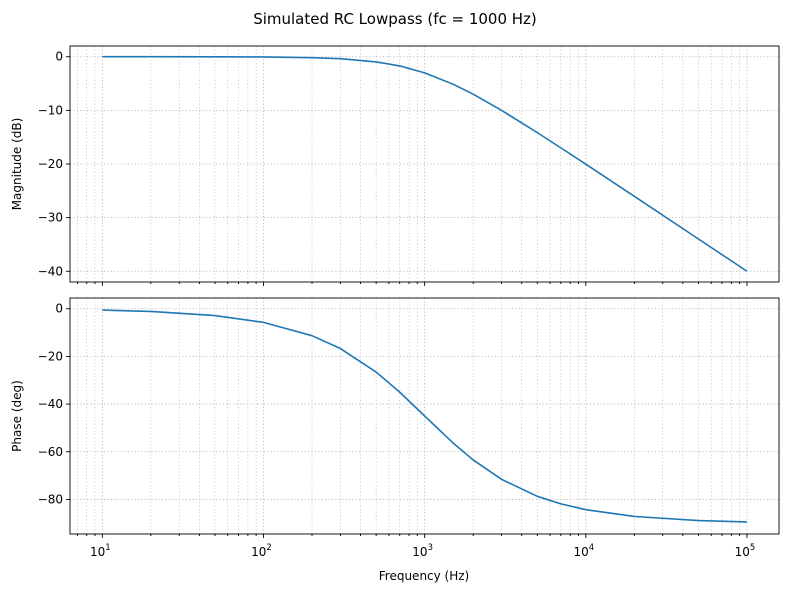 This screenshot has height=593, width=790. Describe the element at coordinates (50, 218) in the screenshot. I see `y-tick-label: −30` at that location.